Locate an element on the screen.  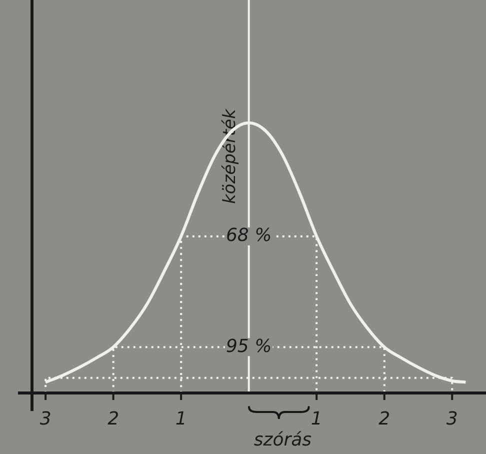
series-label: 68 % is located at coordinates (249, 235).